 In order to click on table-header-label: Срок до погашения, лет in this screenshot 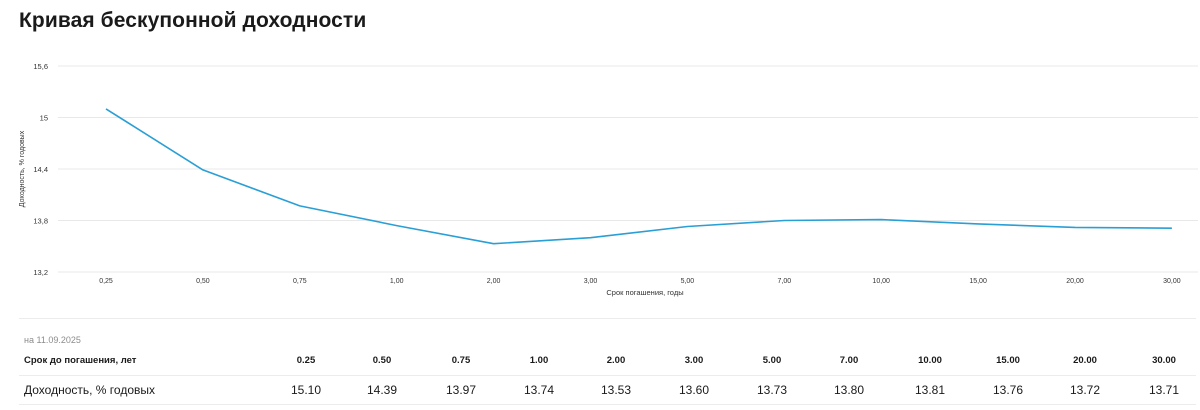, I will do `click(80, 360)`.